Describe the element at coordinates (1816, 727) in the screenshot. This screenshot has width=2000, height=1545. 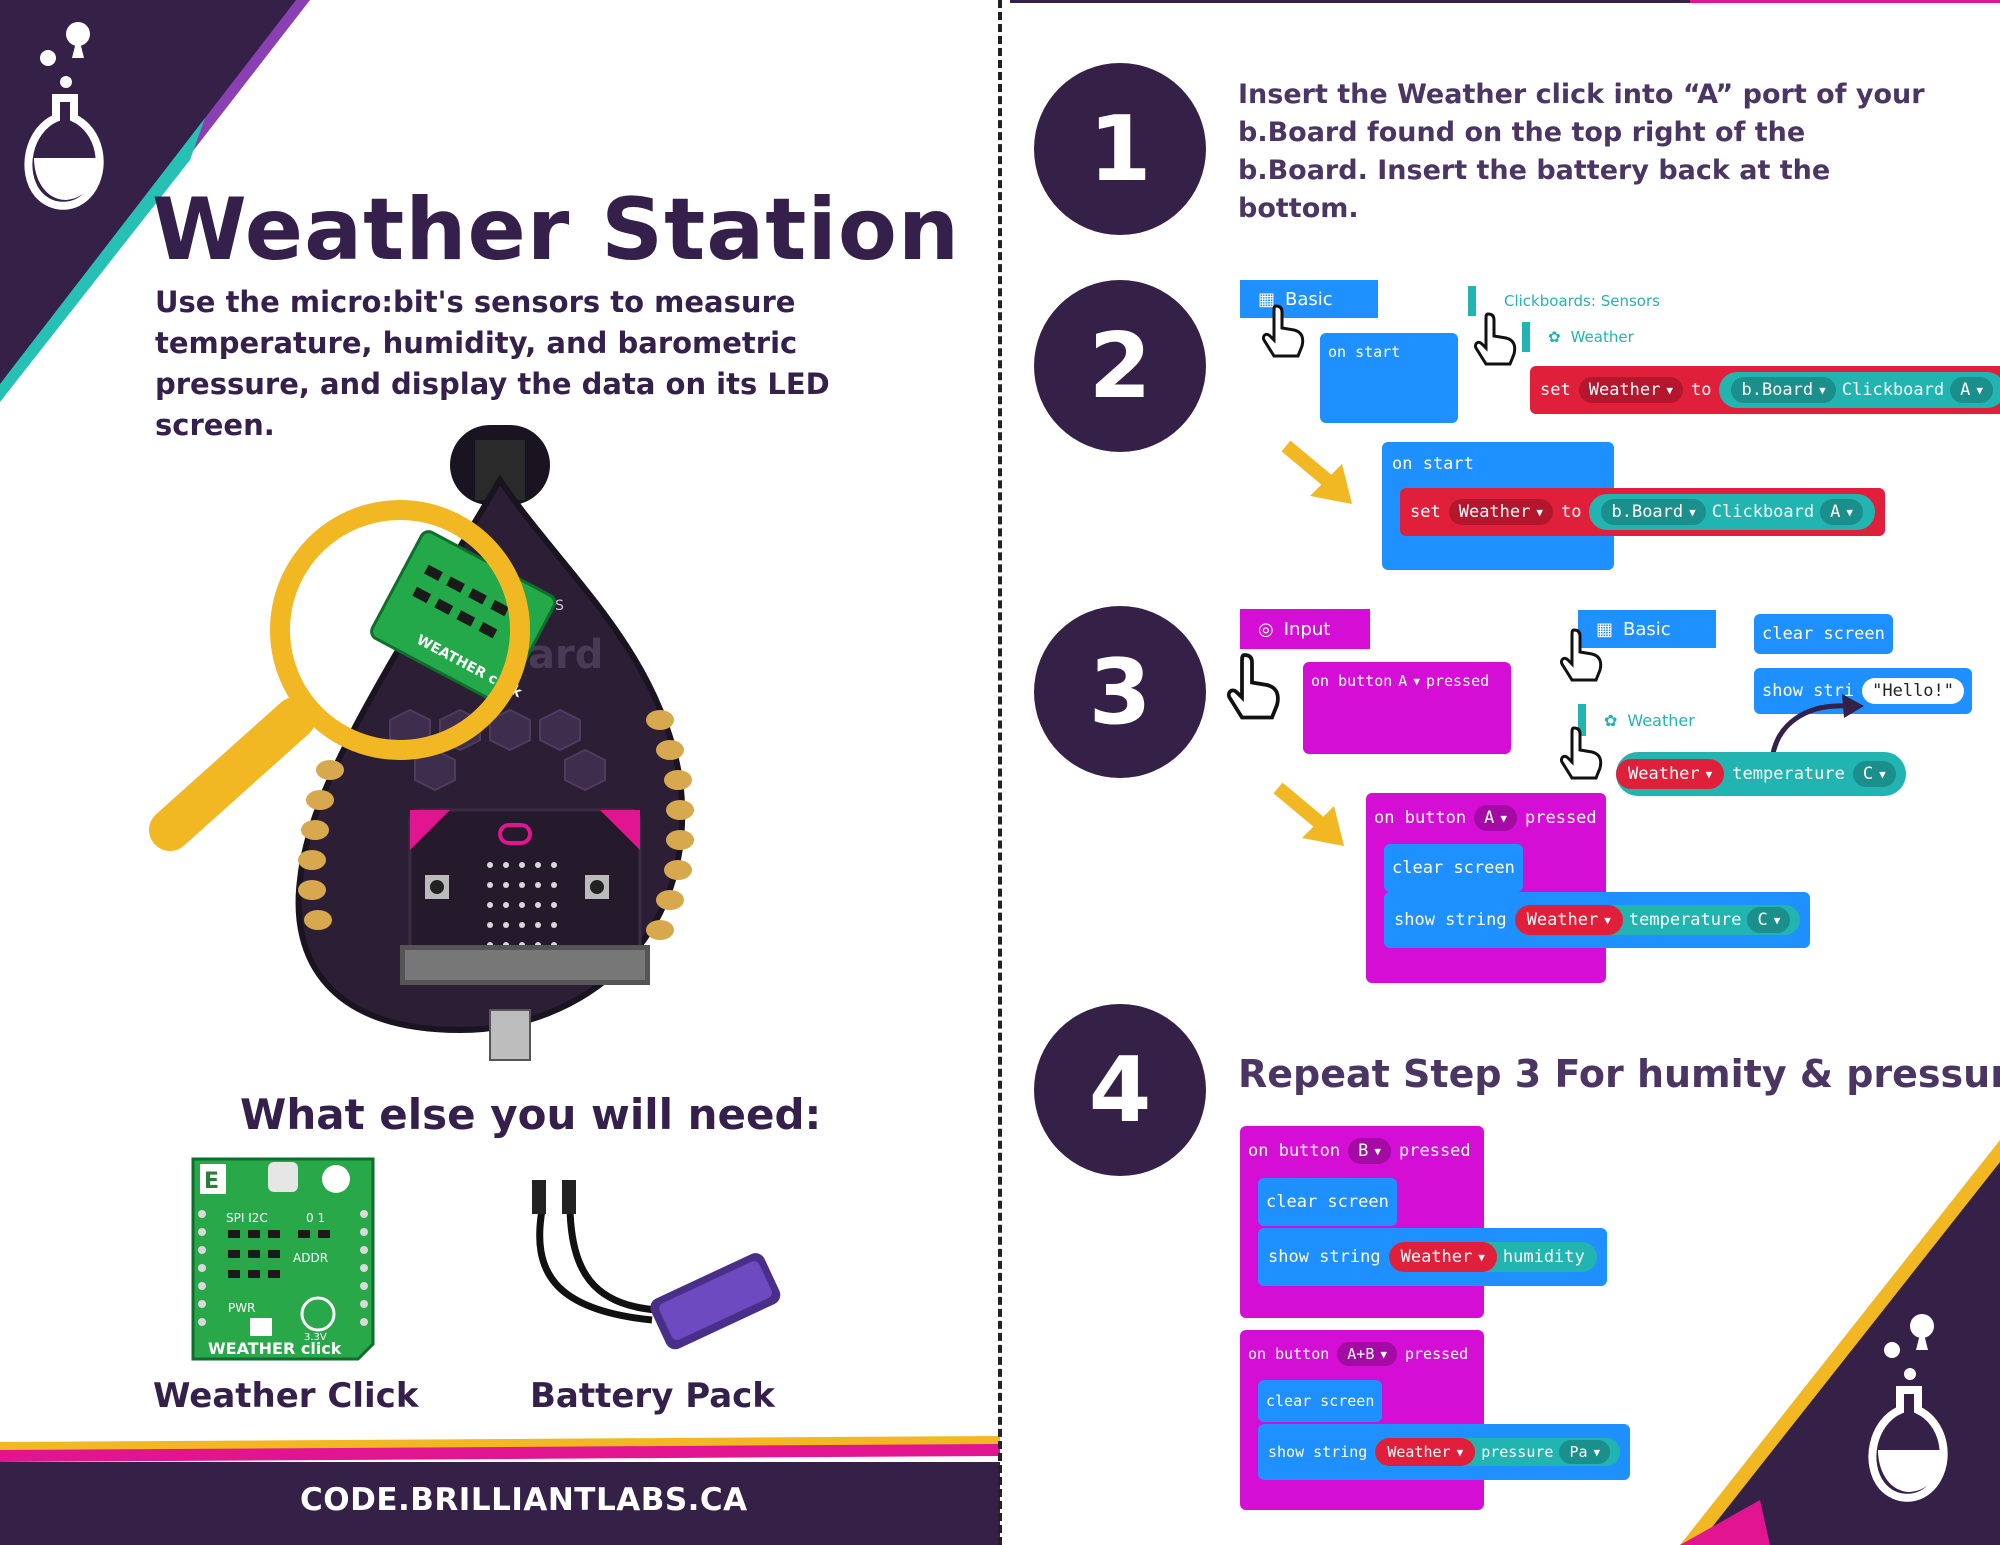
I see `curved-arrow-icon` at that location.